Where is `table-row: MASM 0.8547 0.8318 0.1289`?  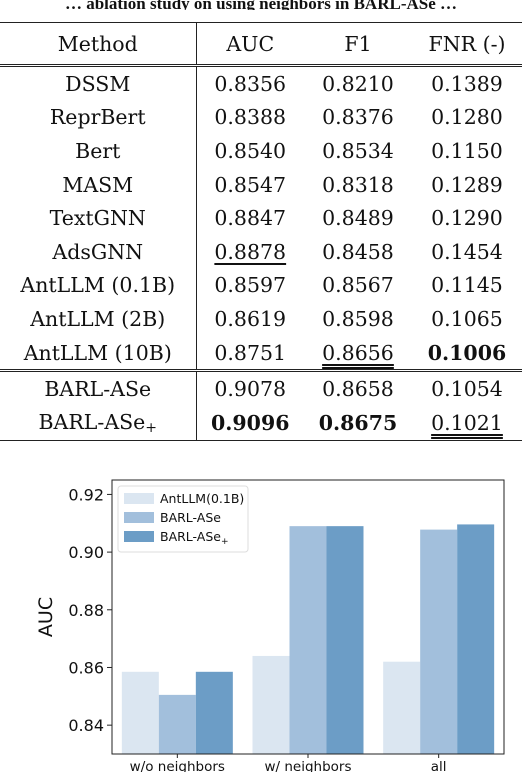 table-row: MASM 0.8547 0.8318 0.1289 is located at coordinates (261, 184).